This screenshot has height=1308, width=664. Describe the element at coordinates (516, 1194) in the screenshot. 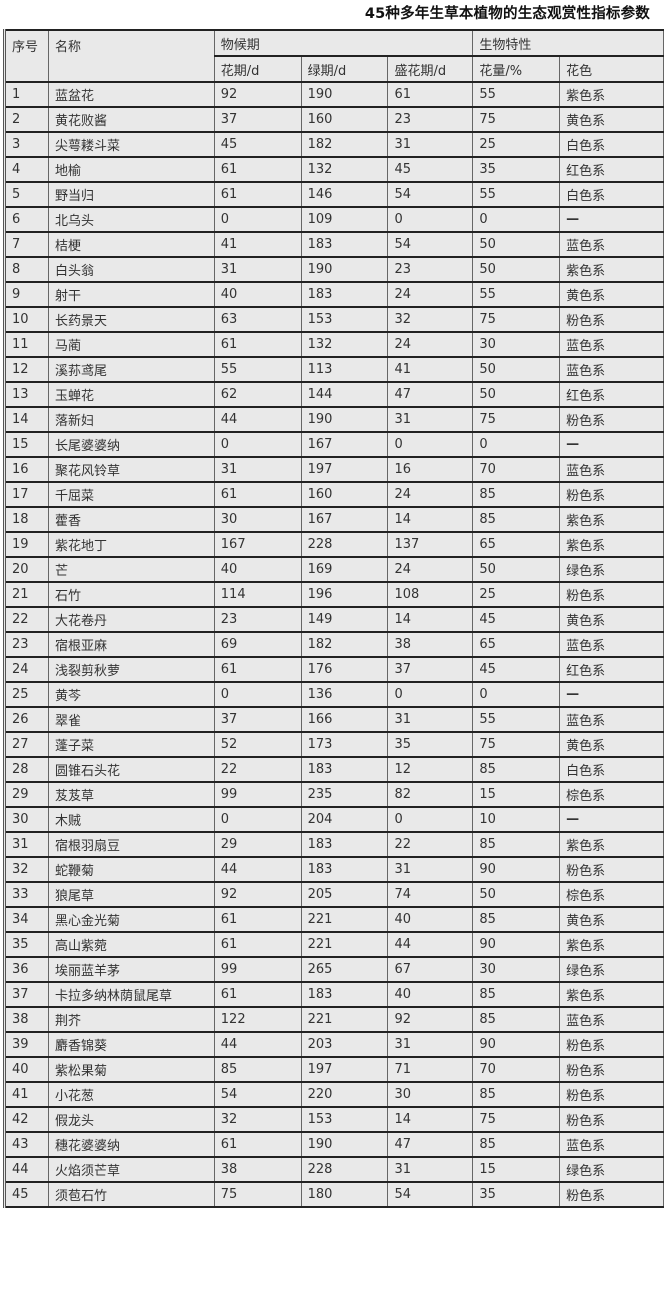

I see `cell-amount: 35` at that location.